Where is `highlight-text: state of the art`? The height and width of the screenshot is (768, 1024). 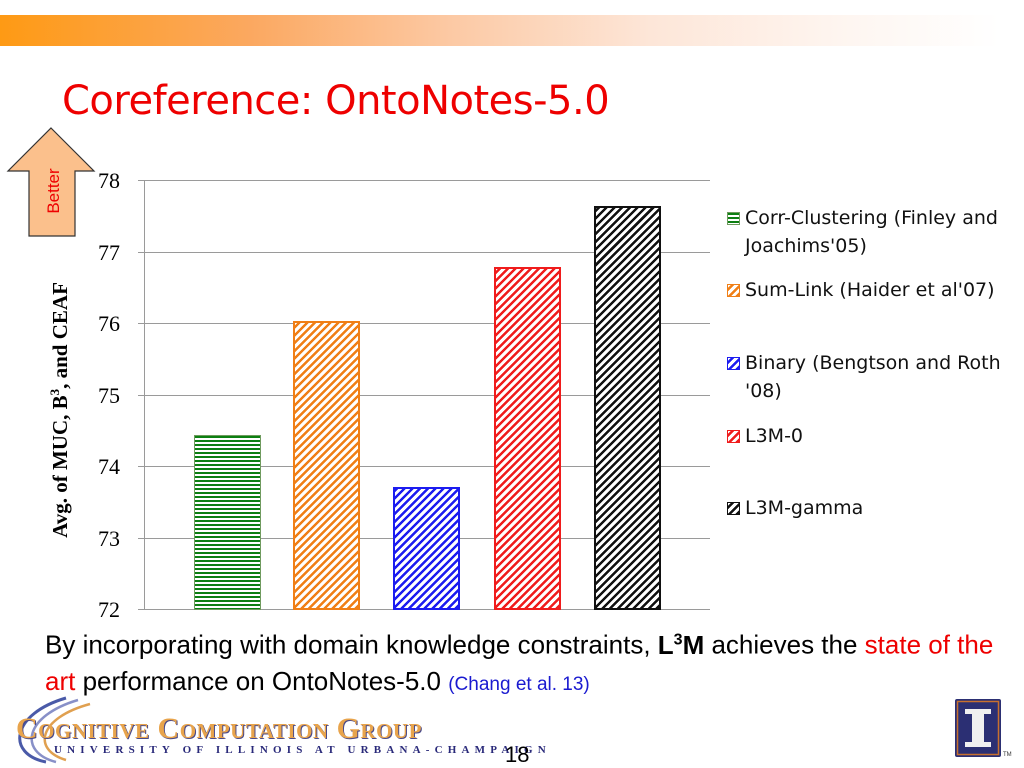 highlight-text: state of the art is located at coordinates (519, 662).